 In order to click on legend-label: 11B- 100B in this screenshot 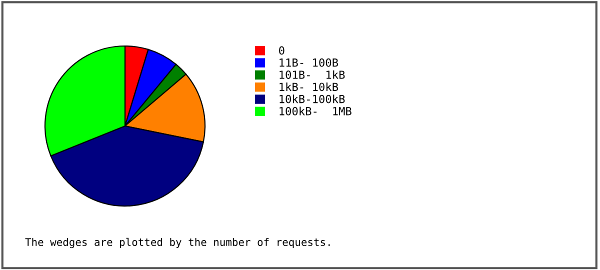, I will do `click(309, 62)`.